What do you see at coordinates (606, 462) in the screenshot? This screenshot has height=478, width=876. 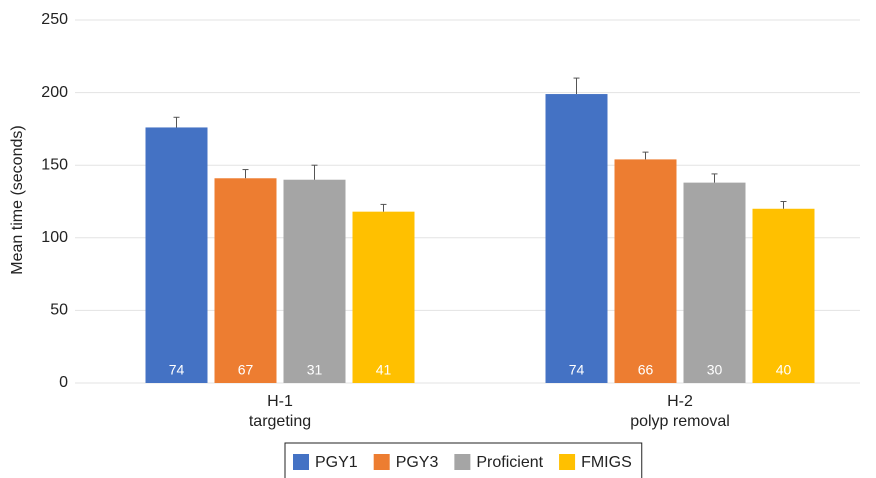 I see `legend-label: FMIGS` at bounding box center [606, 462].